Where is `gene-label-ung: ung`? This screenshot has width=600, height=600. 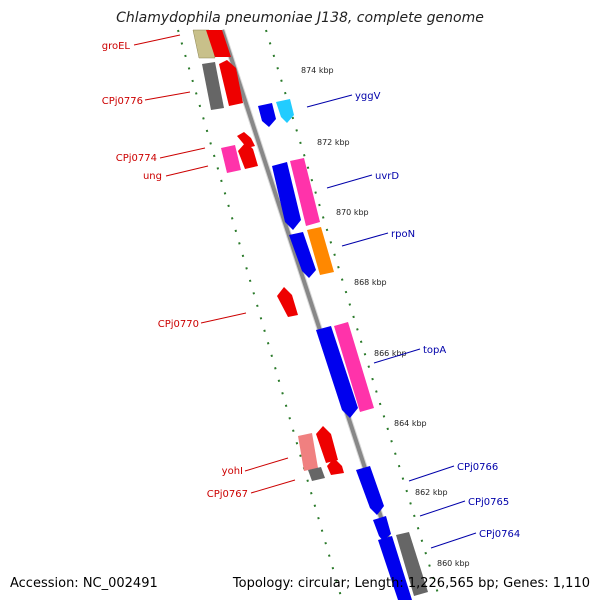
gene-label-ung: ung is located at coordinates (152, 176).